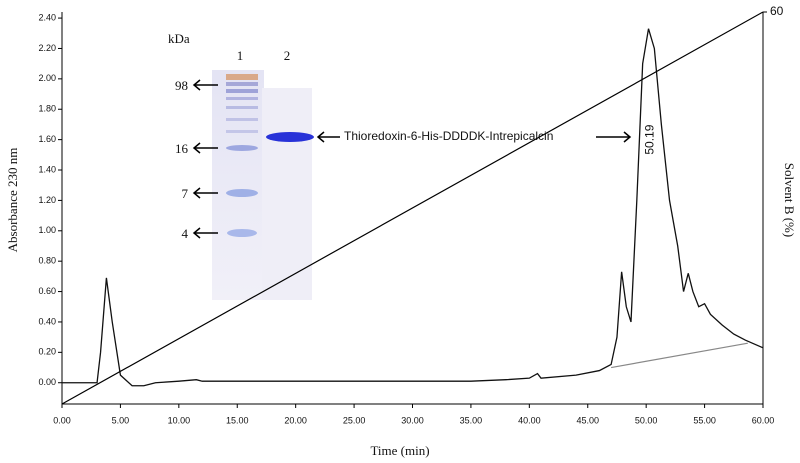 This screenshot has width=800, height=463. Describe the element at coordinates (179, 420) in the screenshot. I see `x-tick-label: 10.00` at that location.